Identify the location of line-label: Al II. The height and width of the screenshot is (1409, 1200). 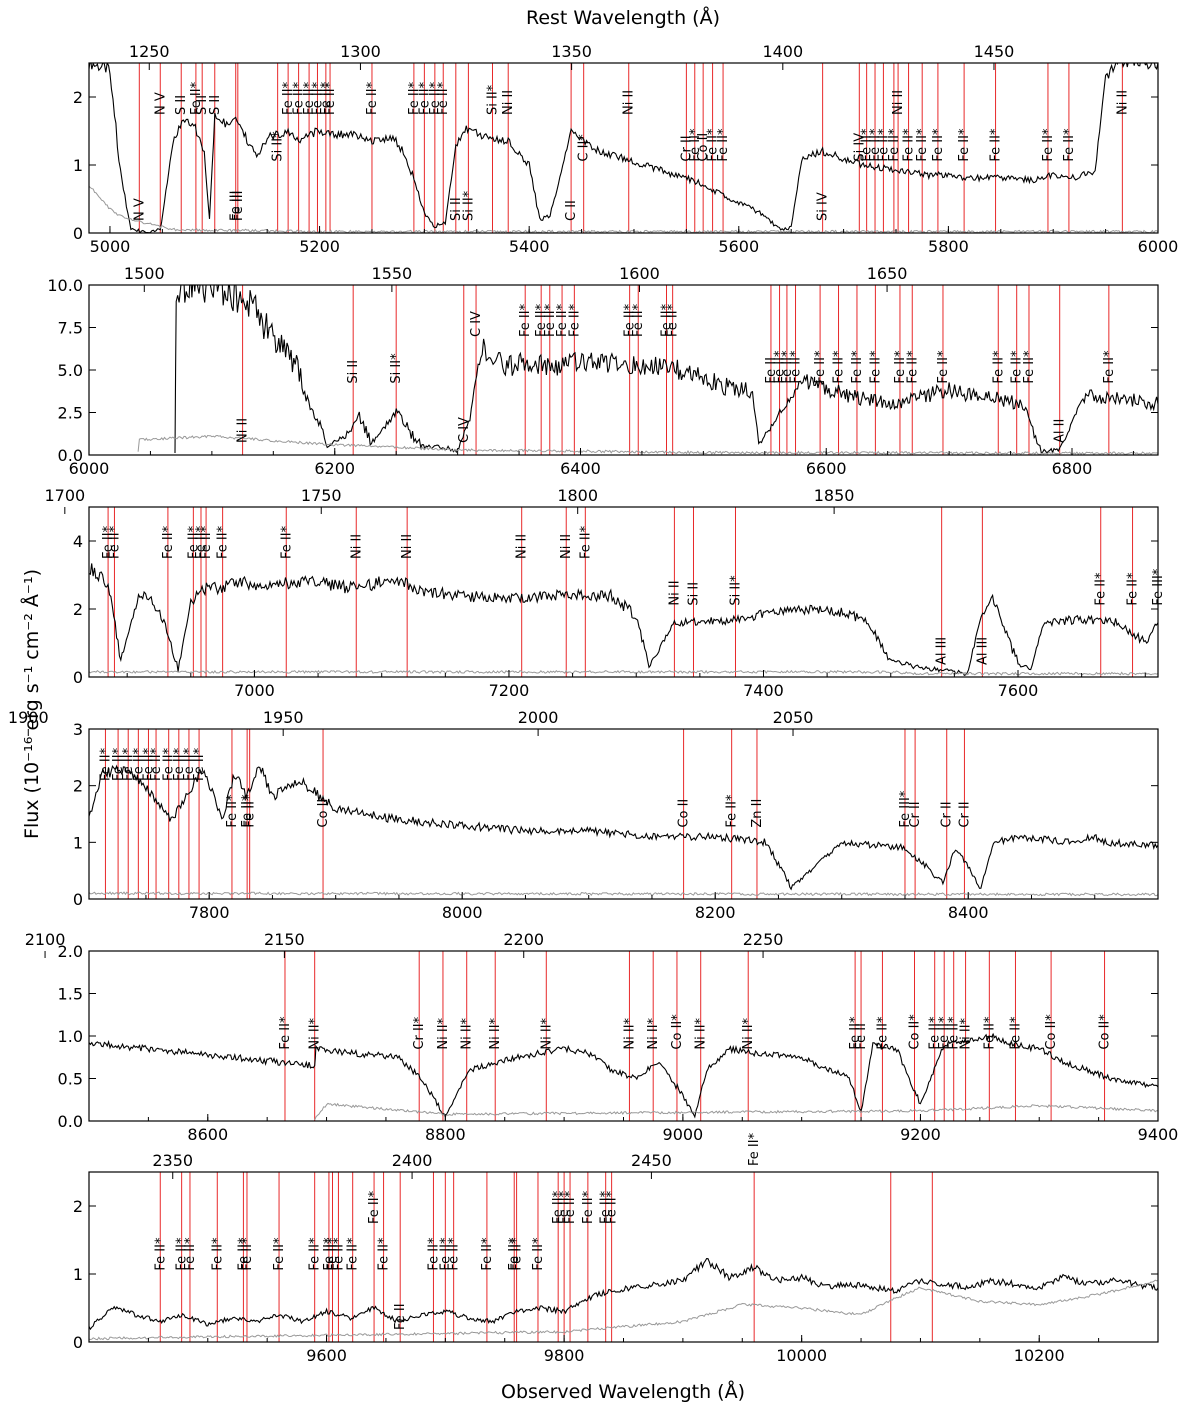
(1060, 431).